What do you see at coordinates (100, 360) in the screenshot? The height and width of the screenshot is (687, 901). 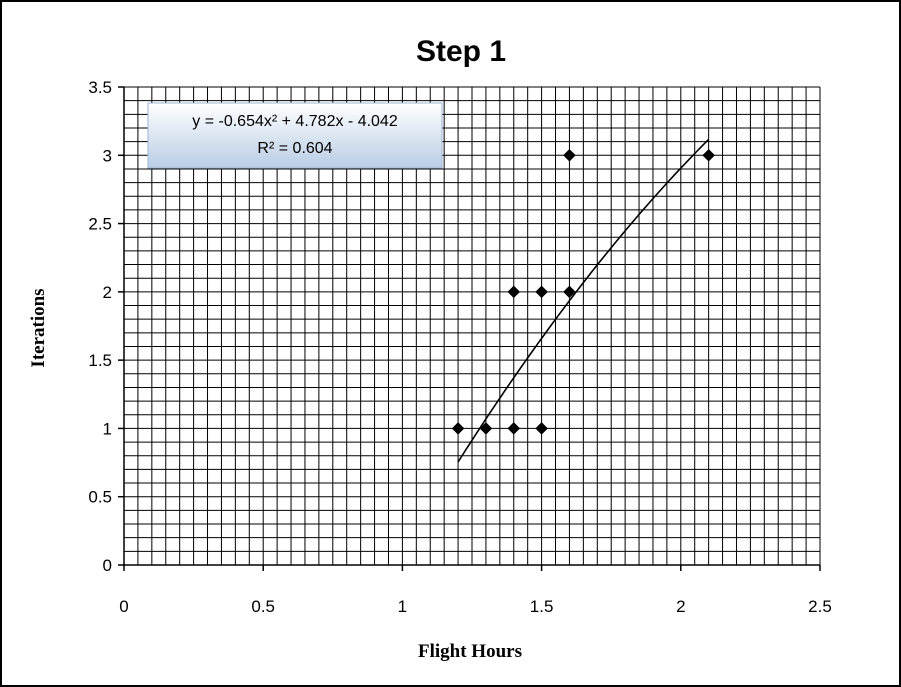 I see `y-tick-label: 1.5` at bounding box center [100, 360].